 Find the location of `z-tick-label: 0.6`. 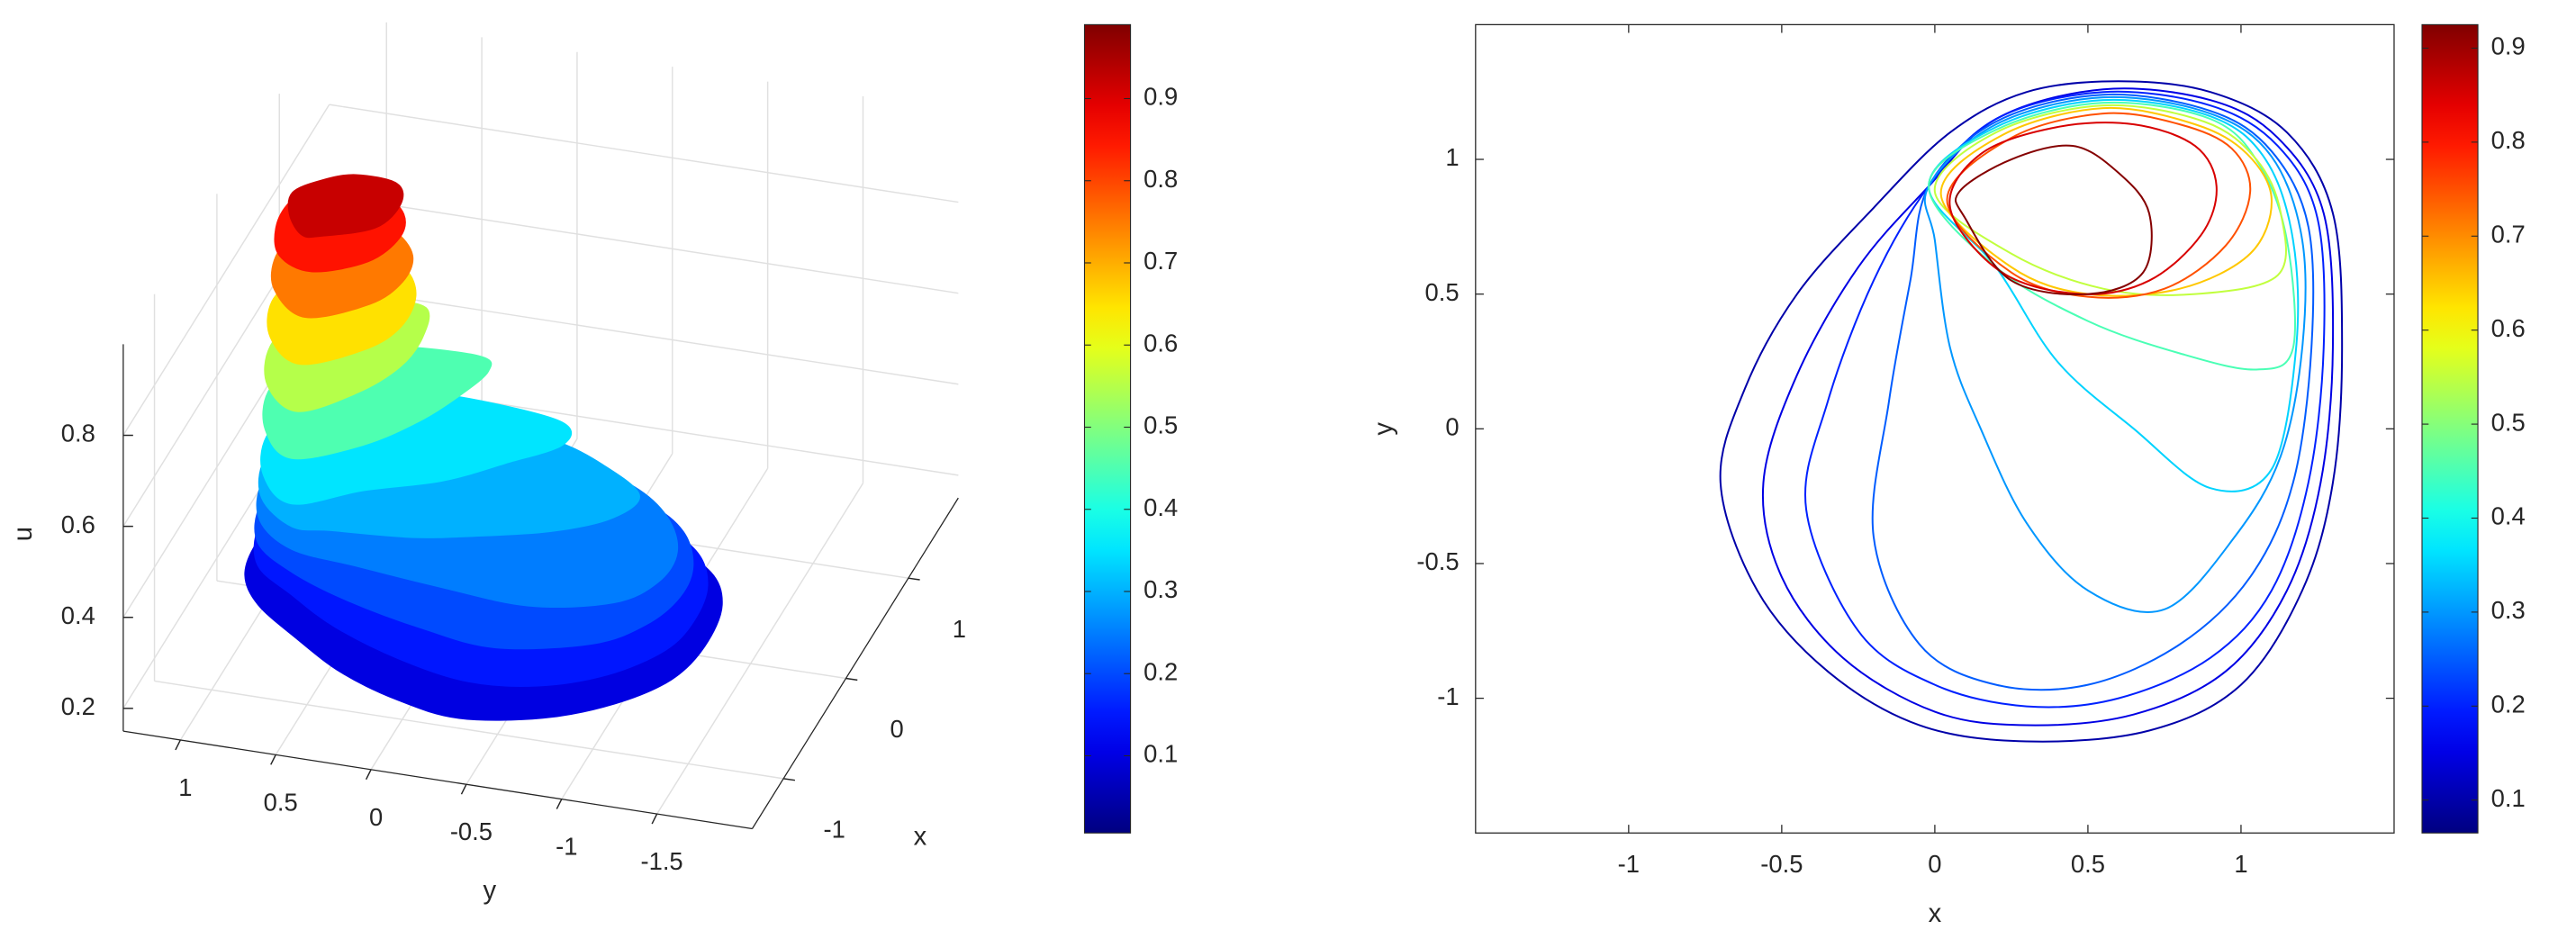

z-tick-label: 0.6 is located at coordinates (78, 524).